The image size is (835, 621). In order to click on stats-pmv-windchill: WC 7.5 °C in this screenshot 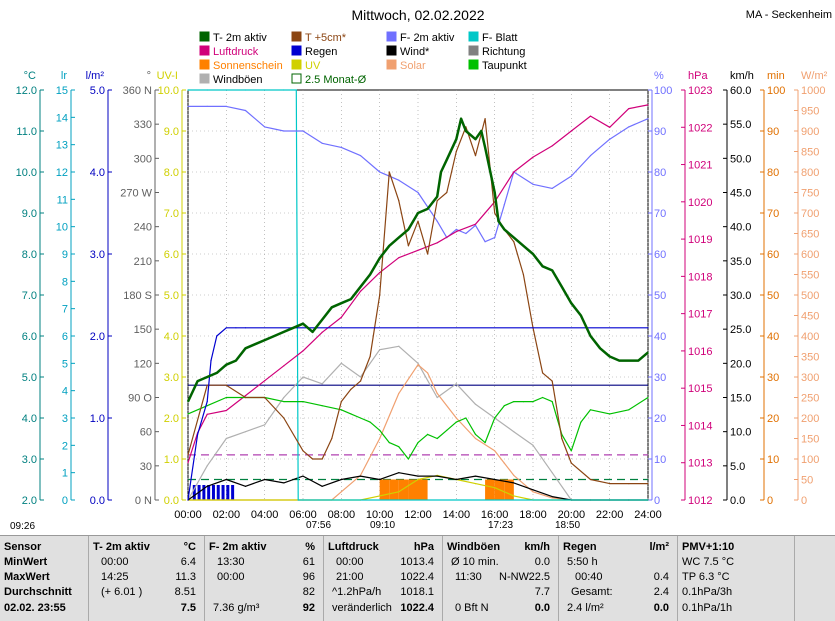, I will do `click(708, 562)`.